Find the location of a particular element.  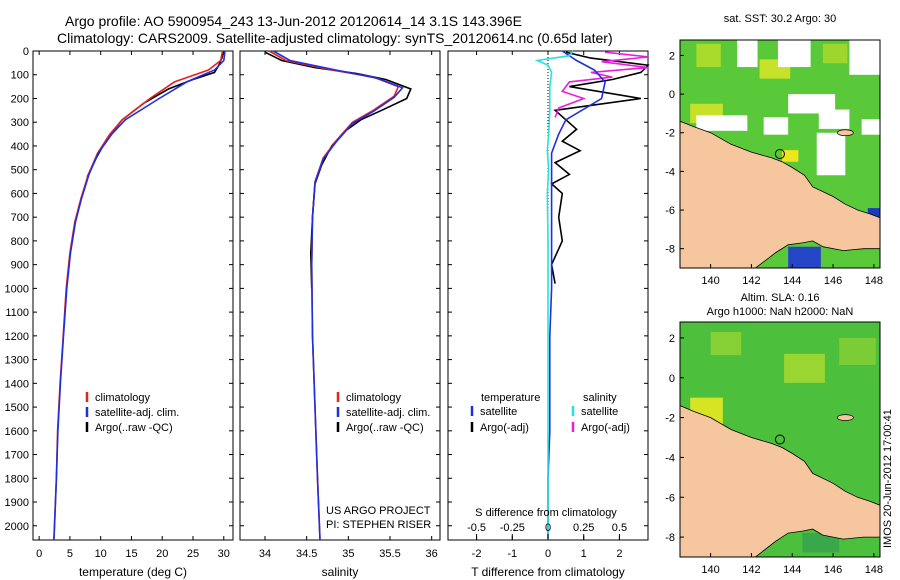

diff-x-tick-label: -1 is located at coordinates (512, 554).